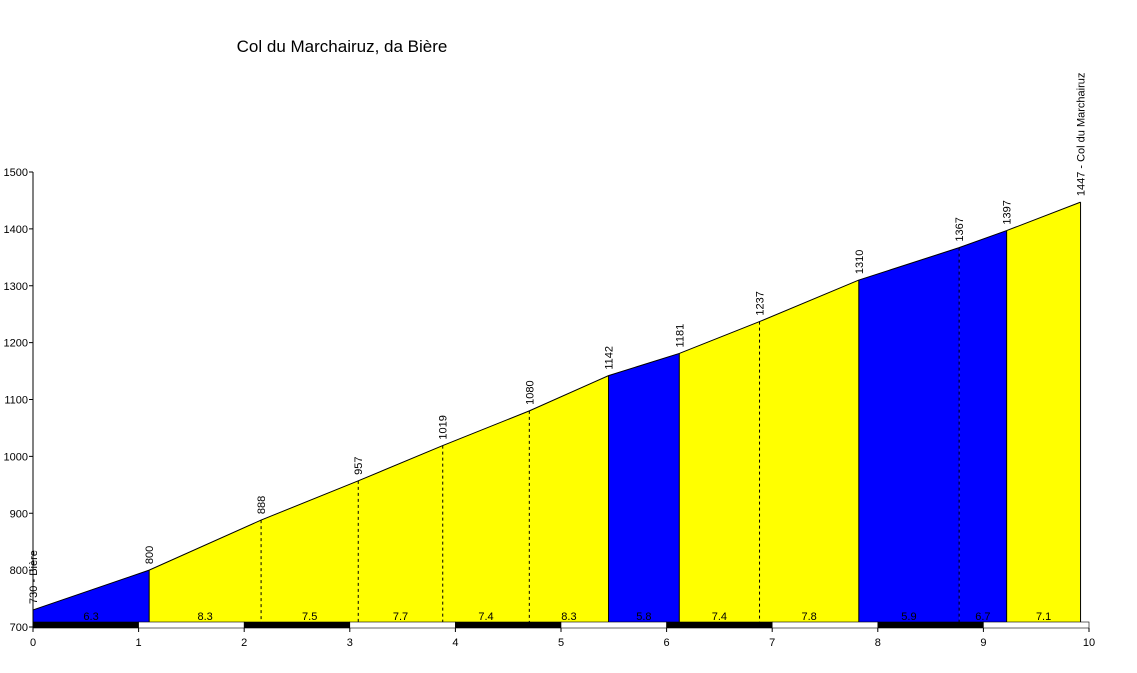  I want to click on altitude-label: 1019, so click(444, 427).